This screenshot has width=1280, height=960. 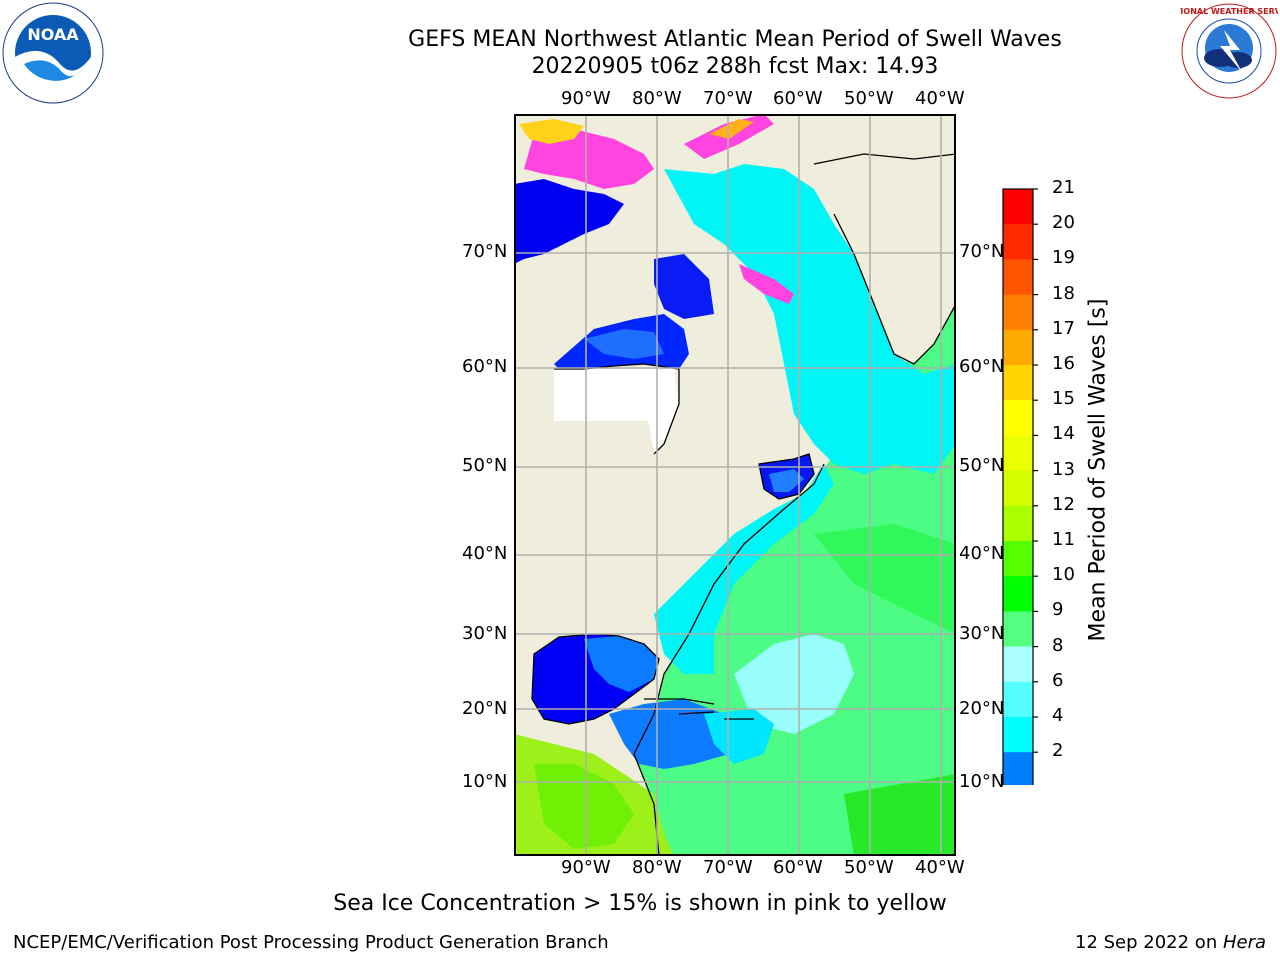 I want to click on footer-date: 12 Sep 2022 on, so click(x=1149, y=942).